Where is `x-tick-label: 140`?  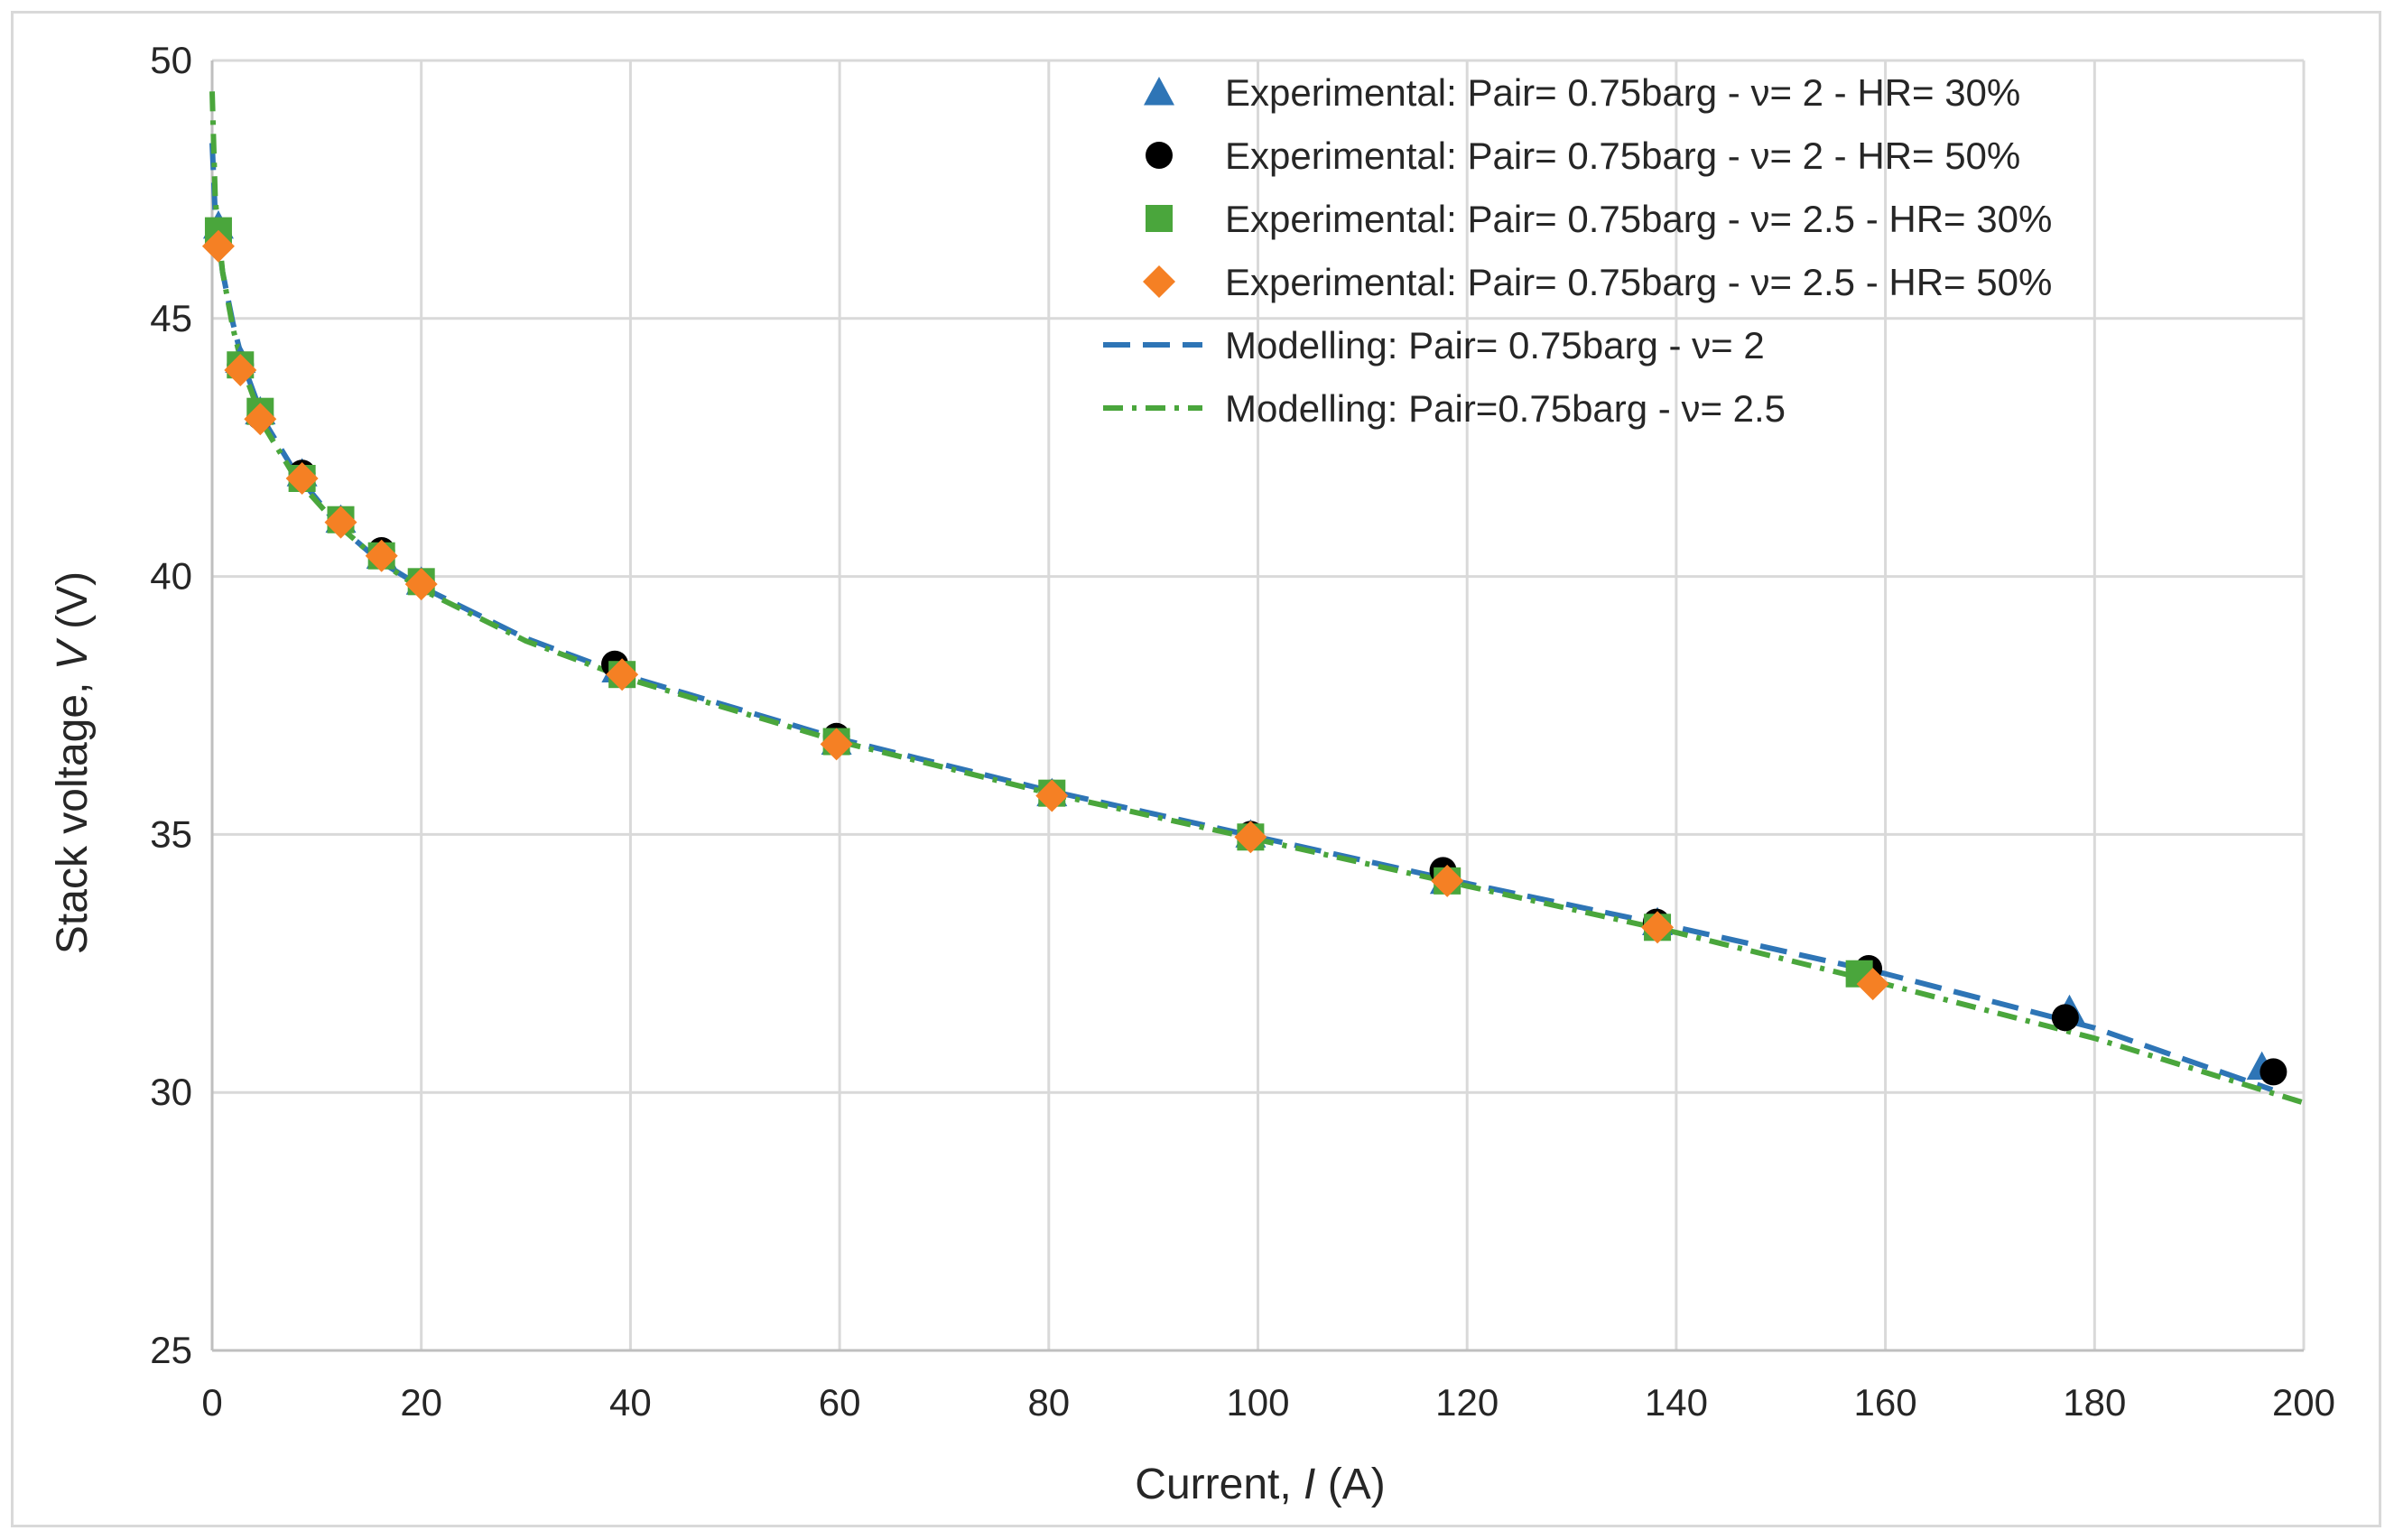
x-tick-label: 140 is located at coordinates (1677, 1402).